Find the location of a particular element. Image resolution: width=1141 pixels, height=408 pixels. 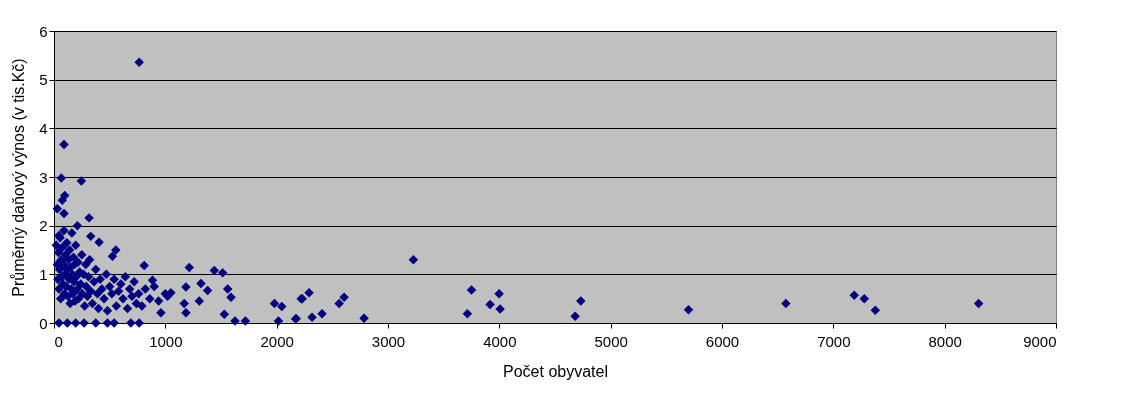

y-tick-label: 3 is located at coordinates (43, 177).